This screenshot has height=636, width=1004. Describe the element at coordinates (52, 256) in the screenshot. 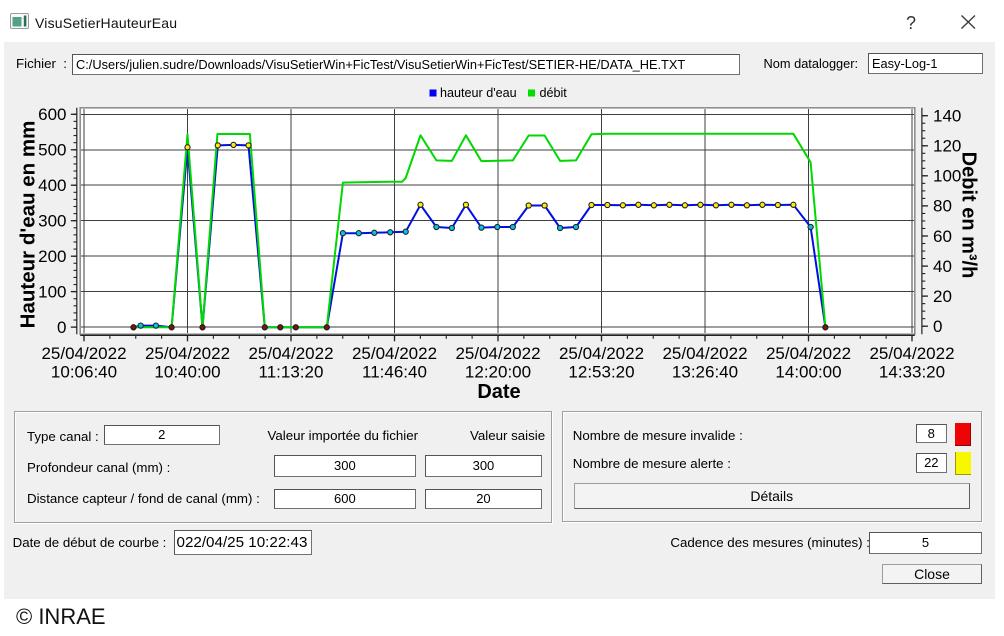

I see `svg-text: 200` at that location.